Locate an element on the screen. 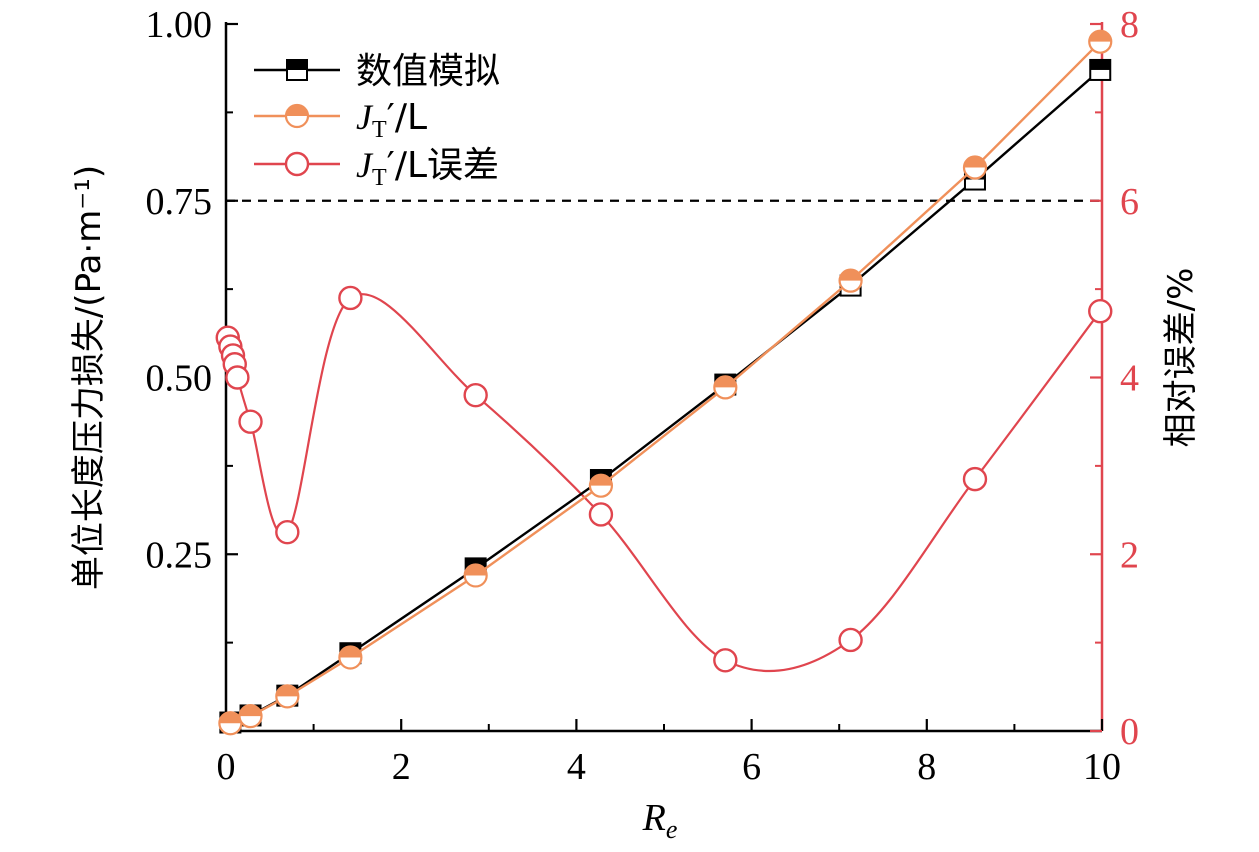  x-axis-title-main: R is located at coordinates (654, 818).